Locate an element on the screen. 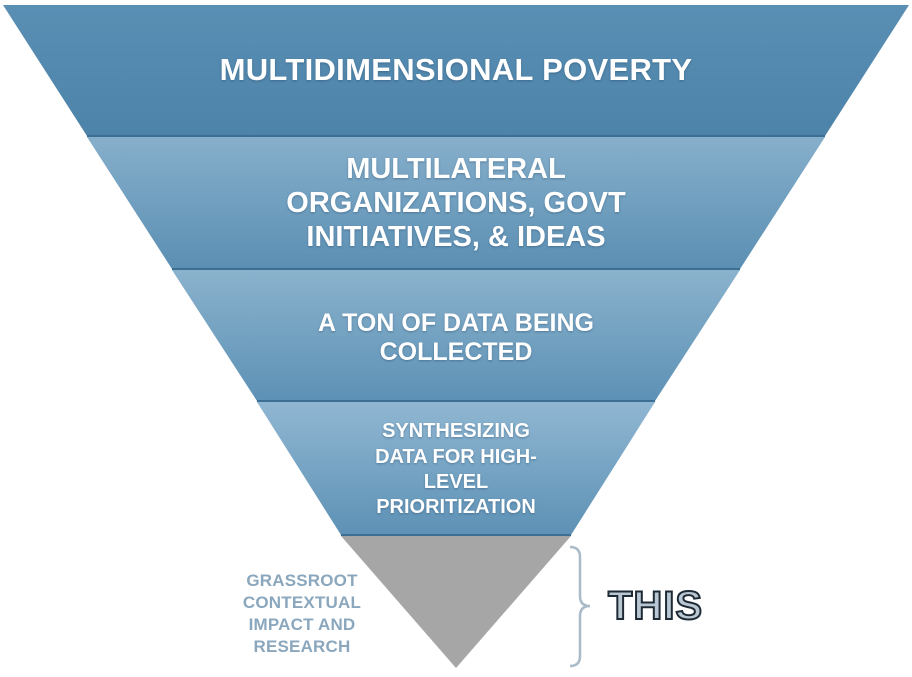 Image resolution: width=912 pixels, height=677 pixels. tier-4-band is located at coordinates (456, 468).